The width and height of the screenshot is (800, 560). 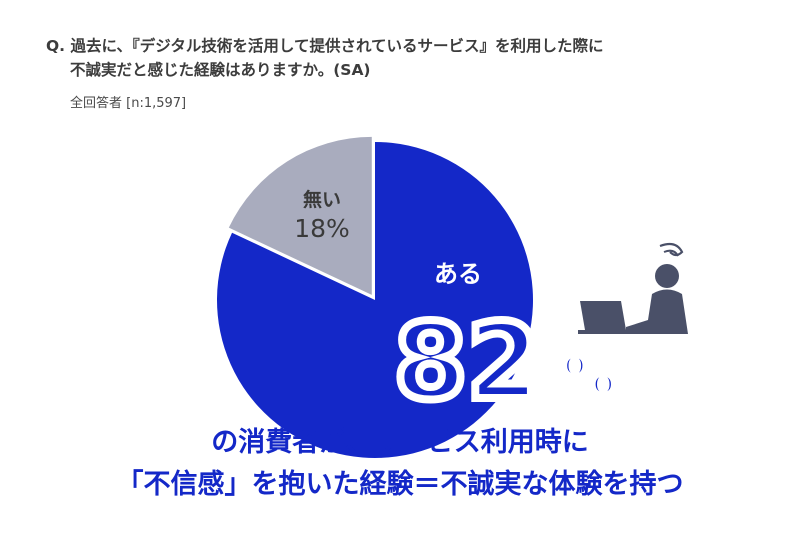 What do you see at coordinates (400, 484) in the screenshot?
I see `headline-line-2: 「不信感」を抱いた経験＝不誠実な体験を持つ` at bounding box center [400, 484].